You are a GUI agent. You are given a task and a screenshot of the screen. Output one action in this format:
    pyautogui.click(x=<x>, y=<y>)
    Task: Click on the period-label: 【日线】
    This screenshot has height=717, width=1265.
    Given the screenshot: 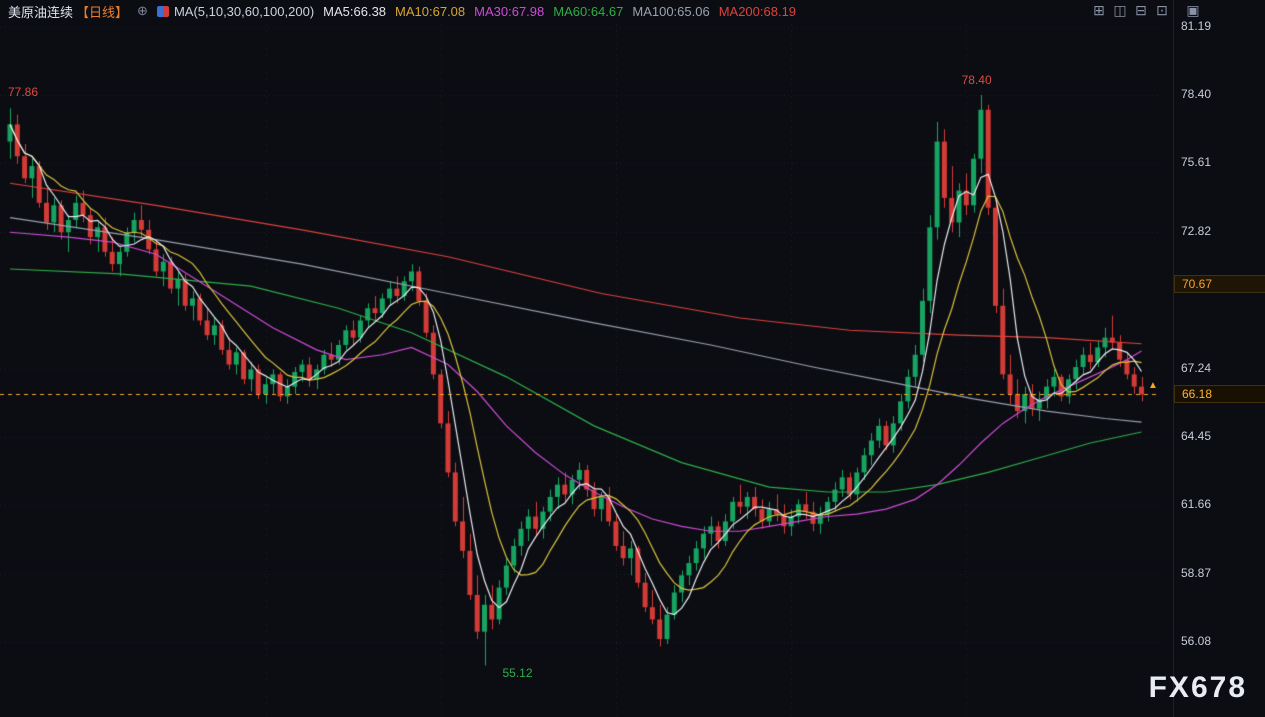 What is the action you would take?
    pyautogui.click(x=102, y=12)
    